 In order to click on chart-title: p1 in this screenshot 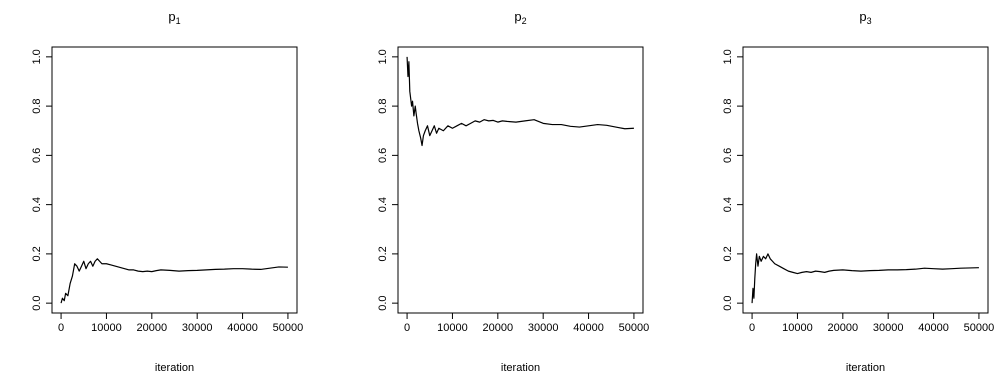, I will do `click(174, 17)`.